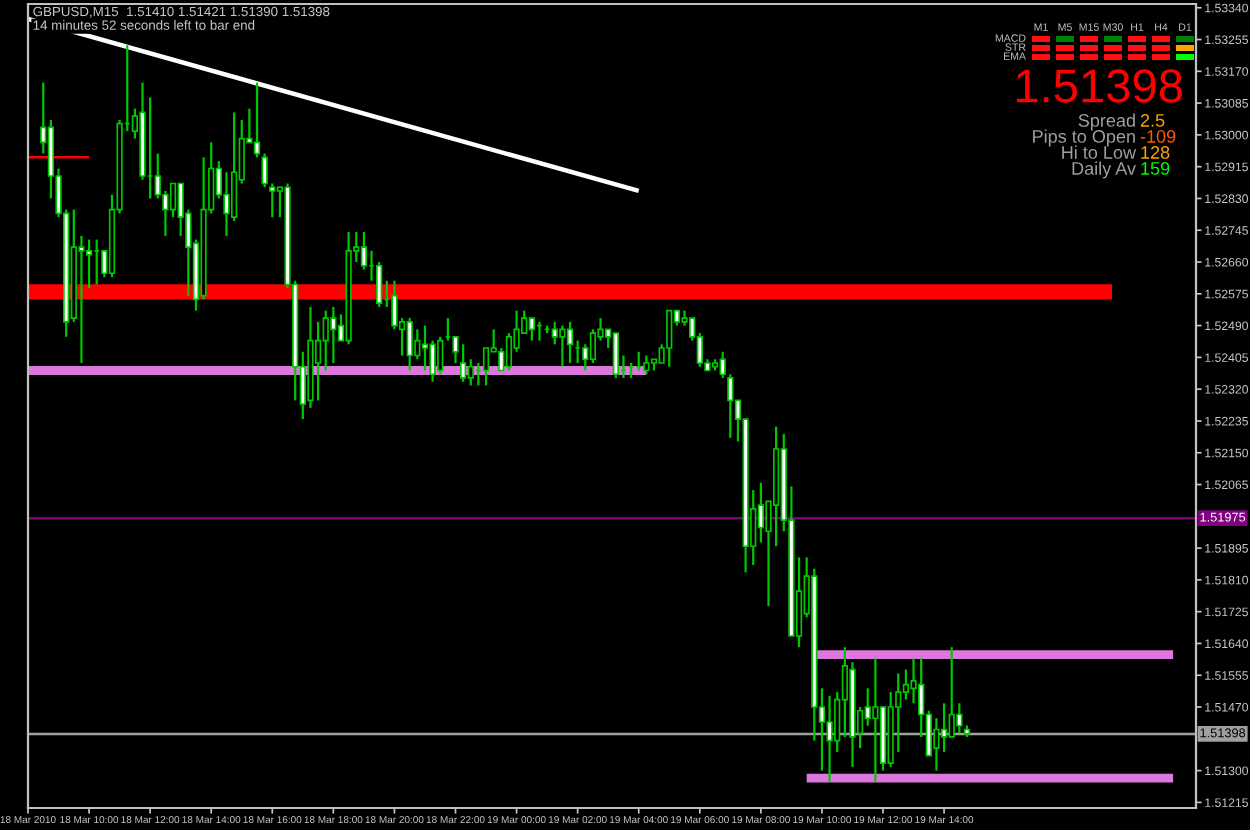 Image resolution: width=1250 pixels, height=830 pixels. I want to click on annotation: 159, so click(1155, 168).